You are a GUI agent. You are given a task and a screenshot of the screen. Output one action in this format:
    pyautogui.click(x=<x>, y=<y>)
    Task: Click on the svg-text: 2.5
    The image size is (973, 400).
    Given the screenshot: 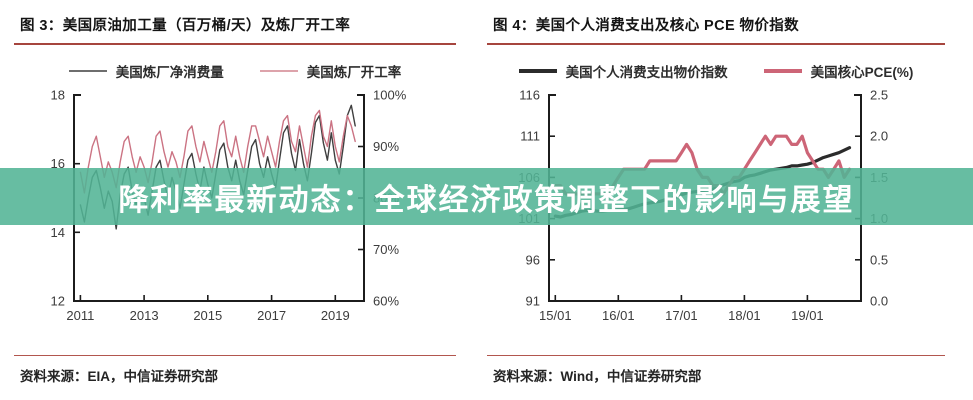 What is the action you would take?
    pyautogui.click(x=879, y=95)
    